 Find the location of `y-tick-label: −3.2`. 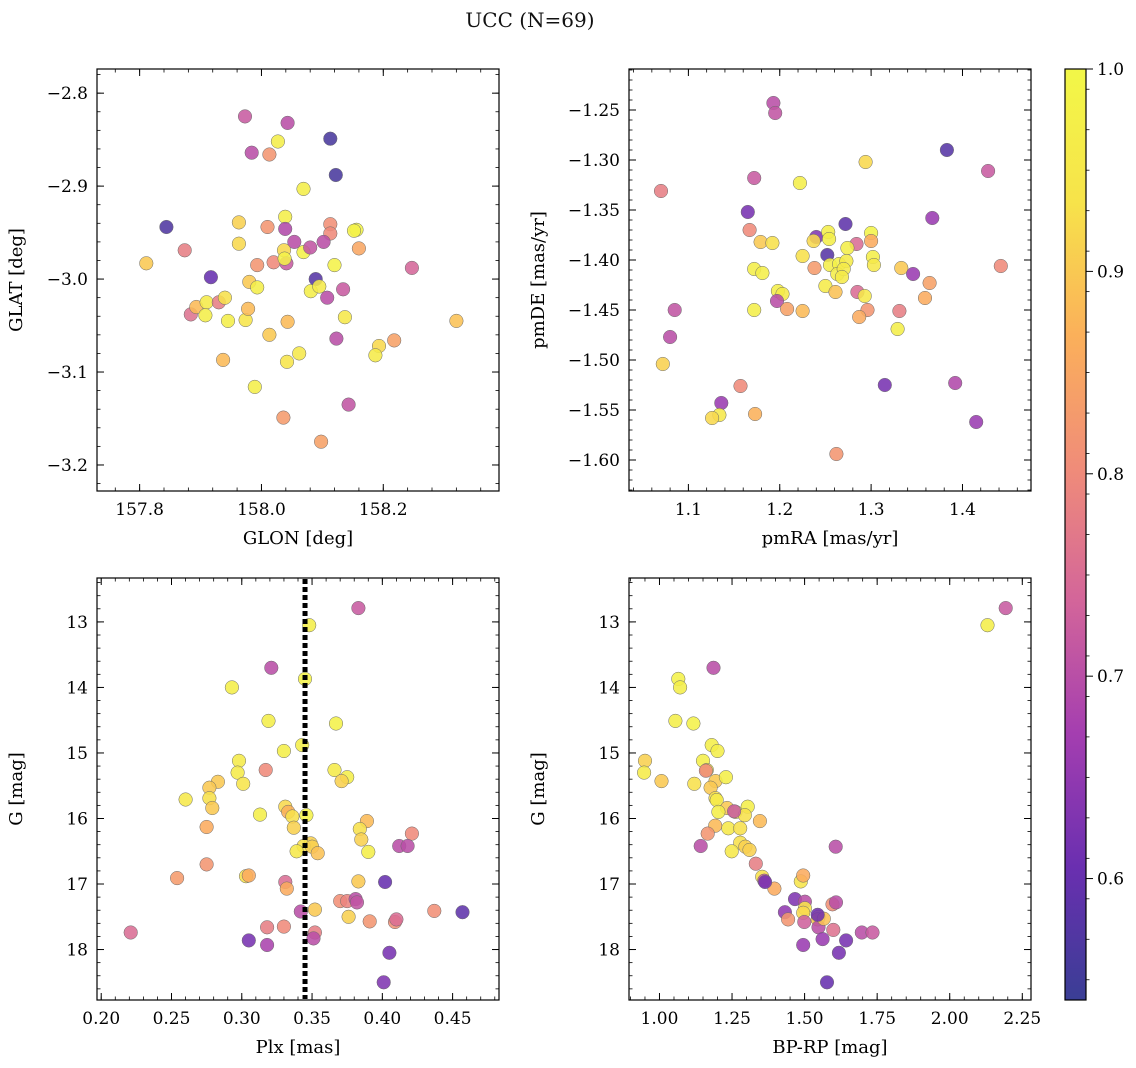

y-tick-label: −3.2 is located at coordinates (67, 466).